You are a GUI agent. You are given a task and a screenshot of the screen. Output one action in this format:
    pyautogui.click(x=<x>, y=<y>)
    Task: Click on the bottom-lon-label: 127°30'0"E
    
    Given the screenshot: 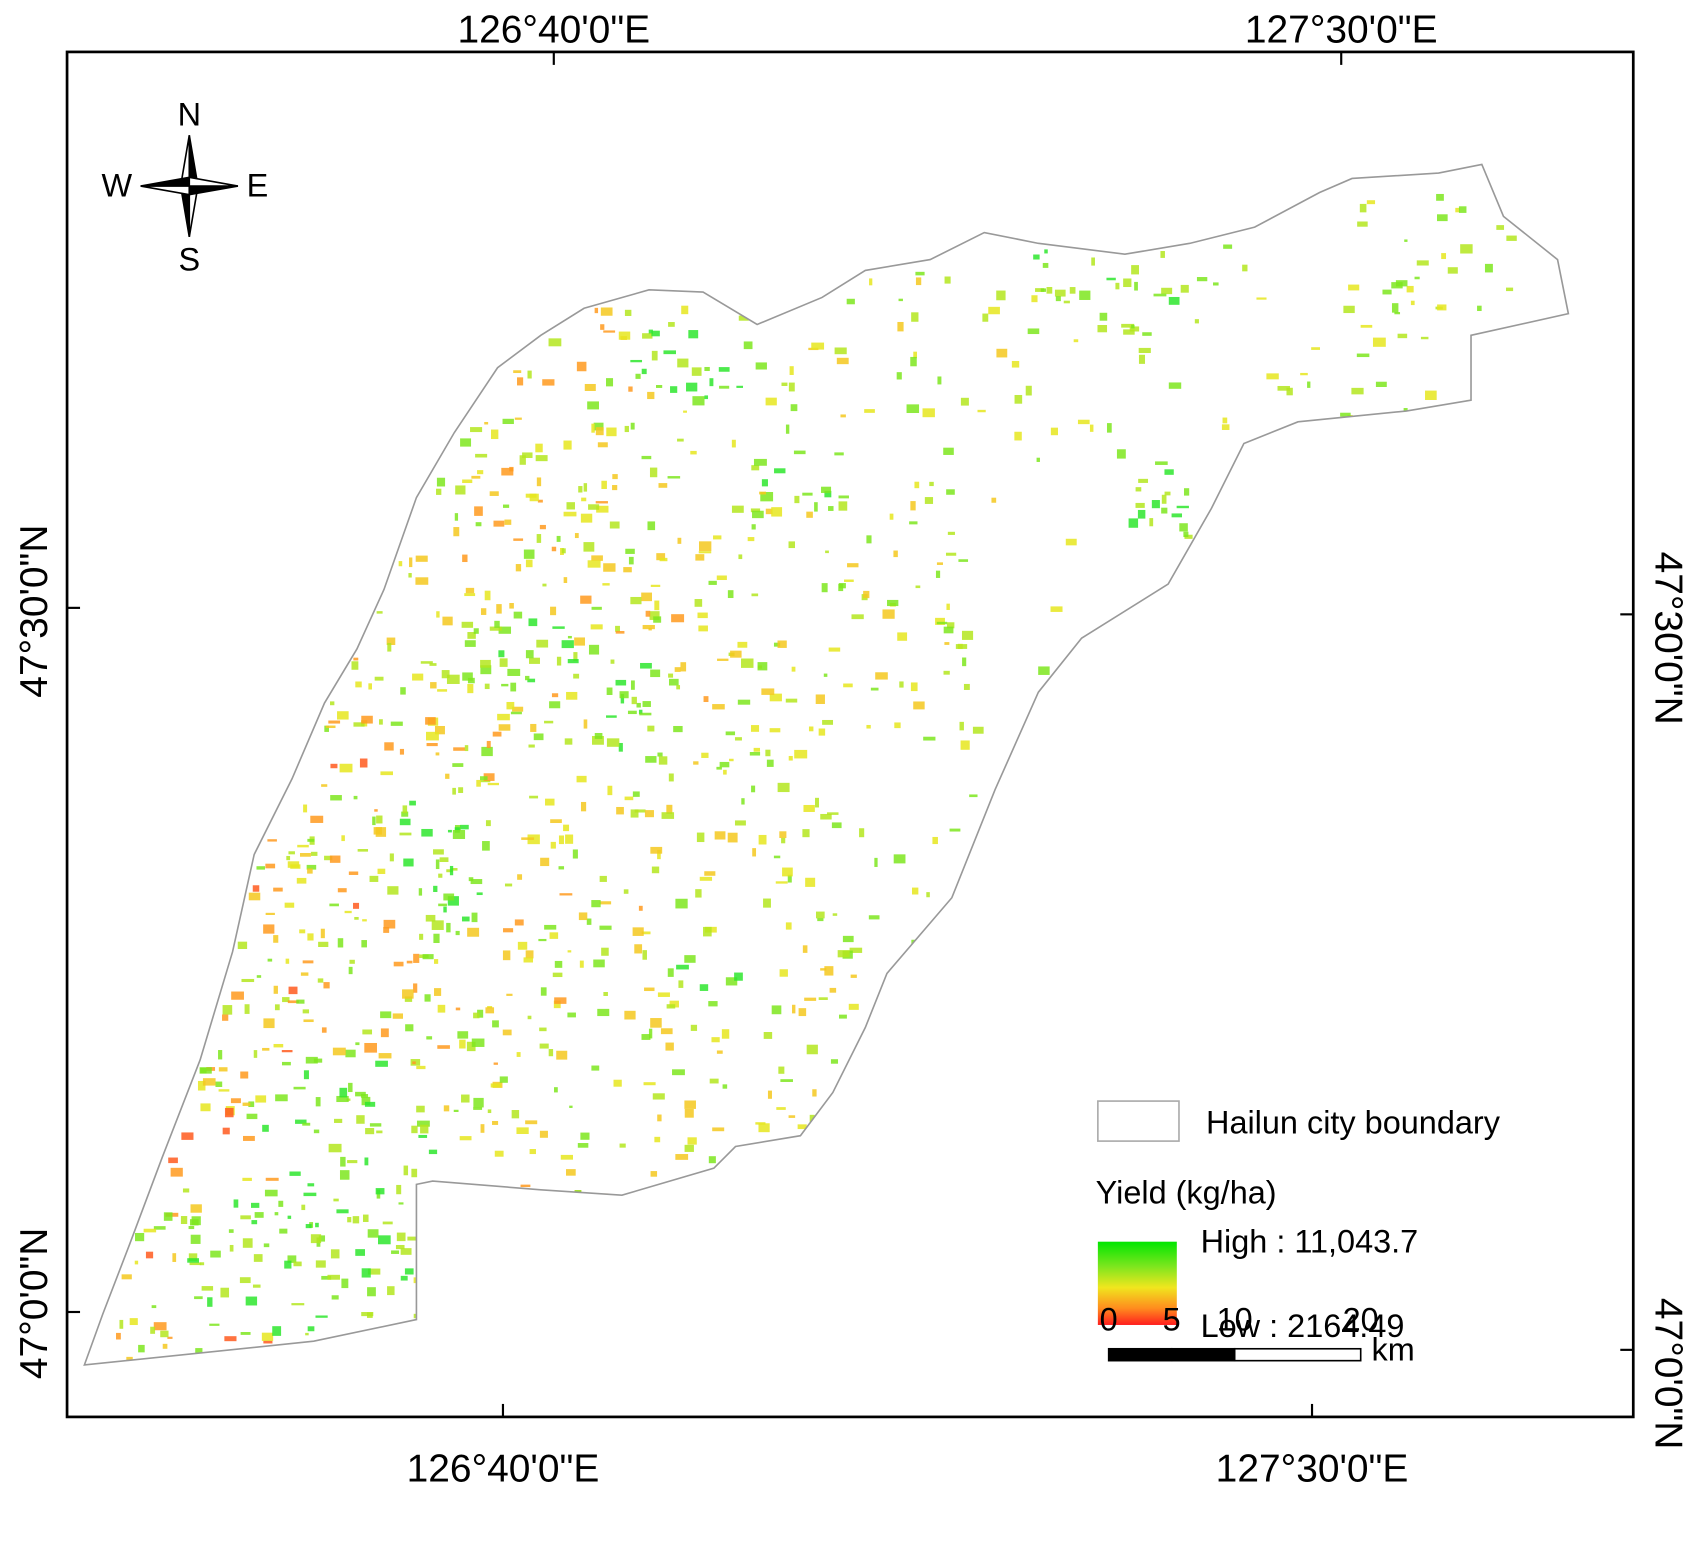 What is the action you would take?
    pyautogui.click(x=1312, y=1468)
    